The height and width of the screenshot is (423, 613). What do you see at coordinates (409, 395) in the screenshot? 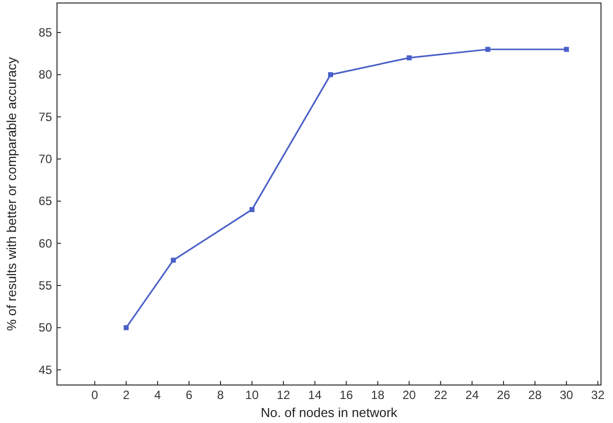
I see `x-tick-label: 20` at bounding box center [409, 395].